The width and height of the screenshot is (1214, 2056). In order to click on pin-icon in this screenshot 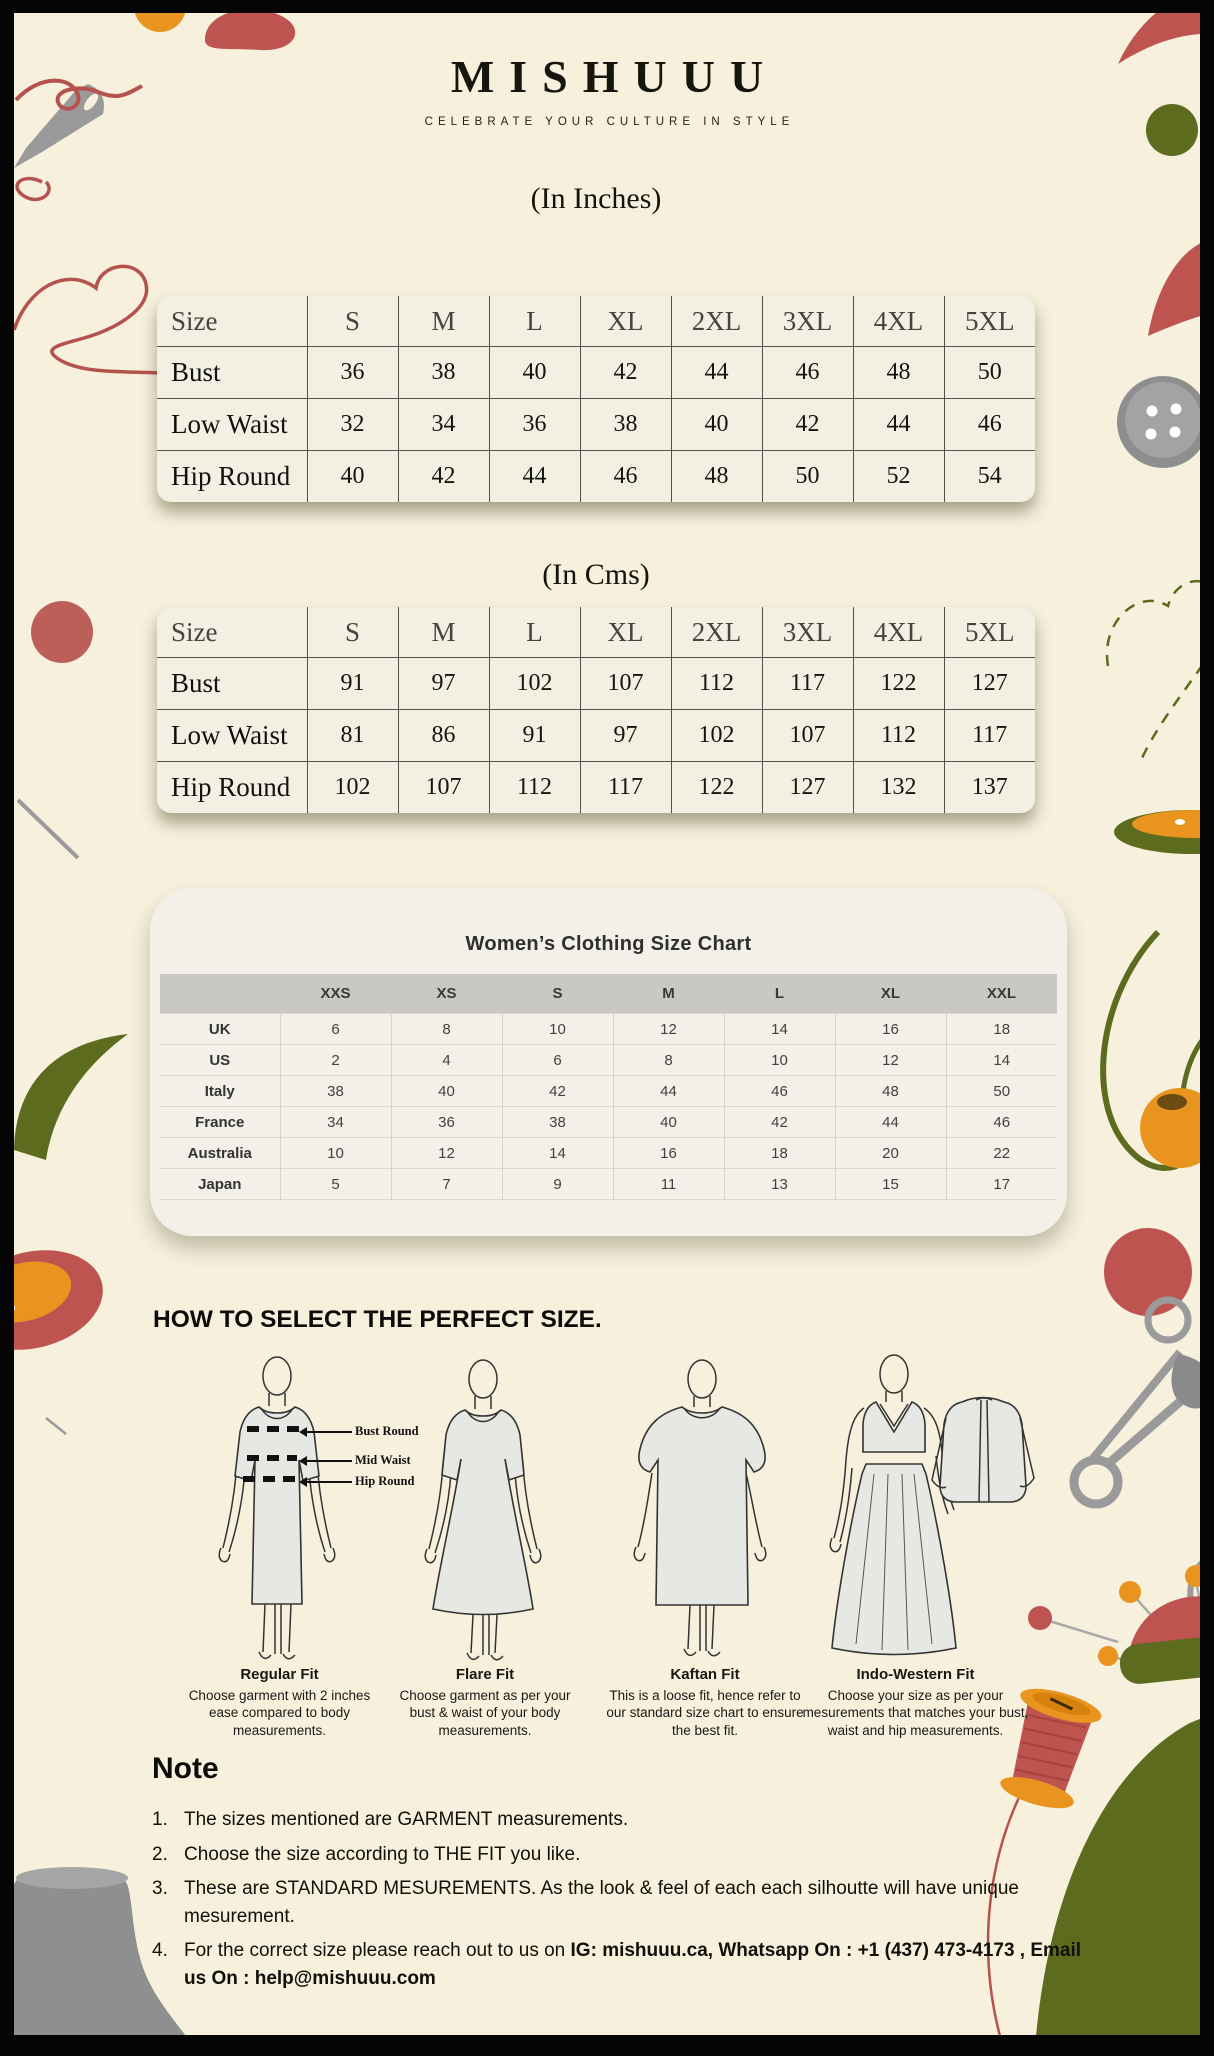, I will do `click(48, 829)`.